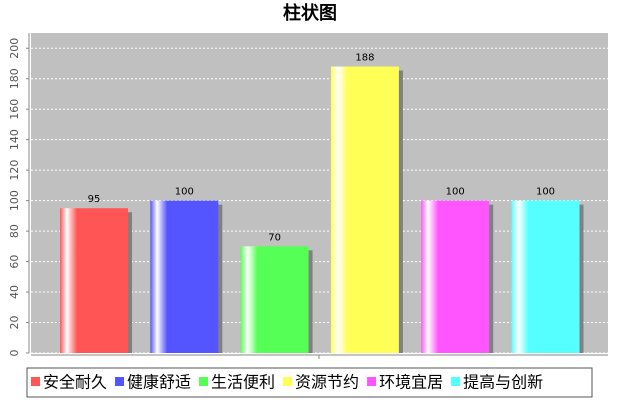  I want to click on y-tick-label: 140, so click(14, 139).